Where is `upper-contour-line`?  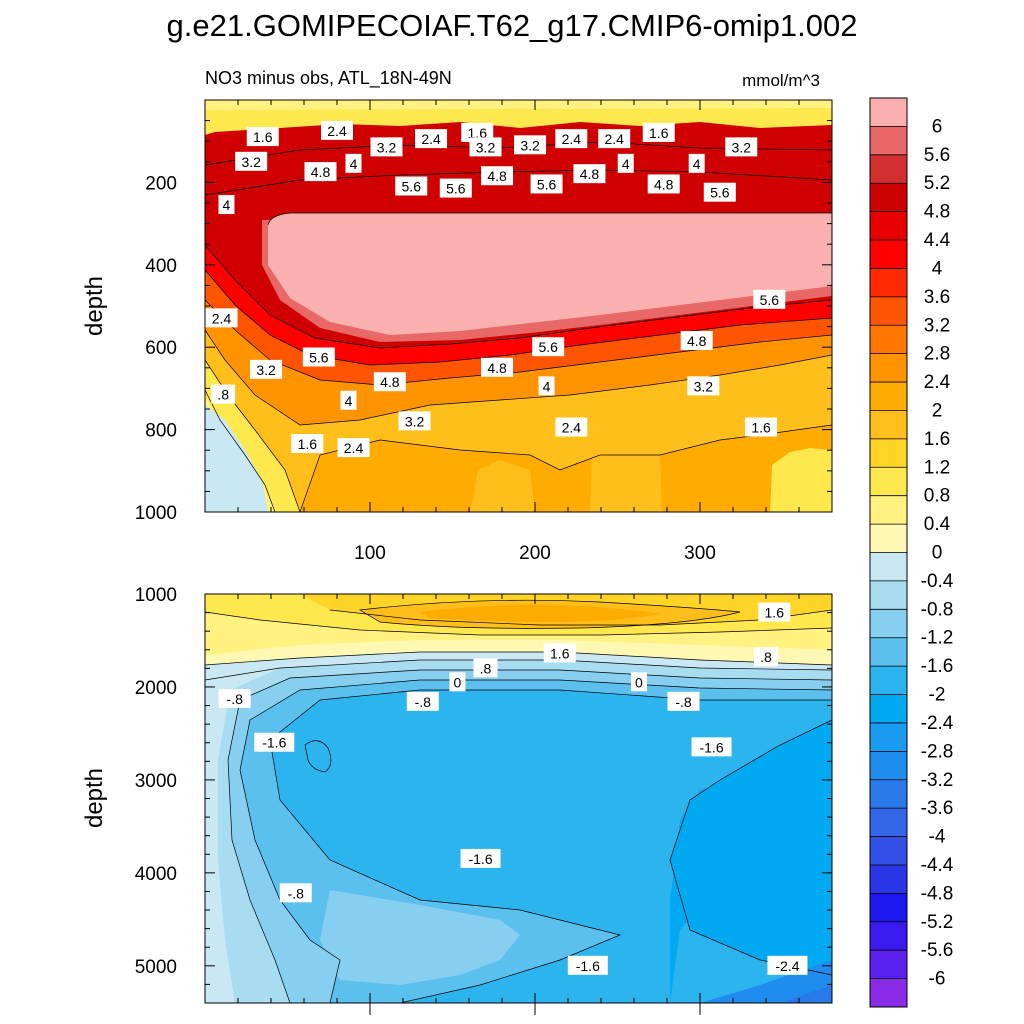
upper-contour-line is located at coordinates (518, 377).